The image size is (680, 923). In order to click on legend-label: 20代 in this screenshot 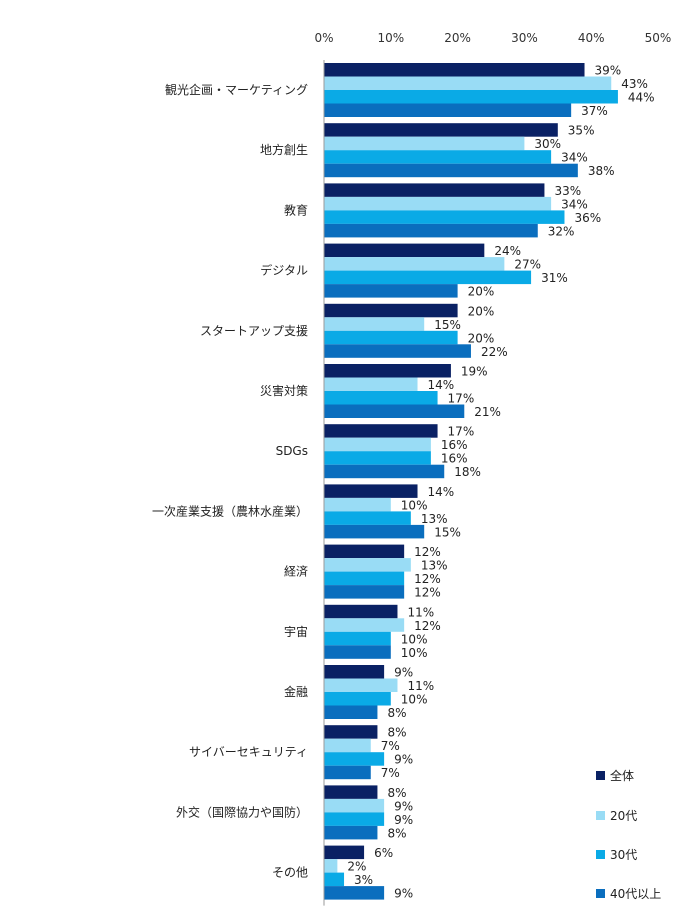, I will do `click(623, 816)`.